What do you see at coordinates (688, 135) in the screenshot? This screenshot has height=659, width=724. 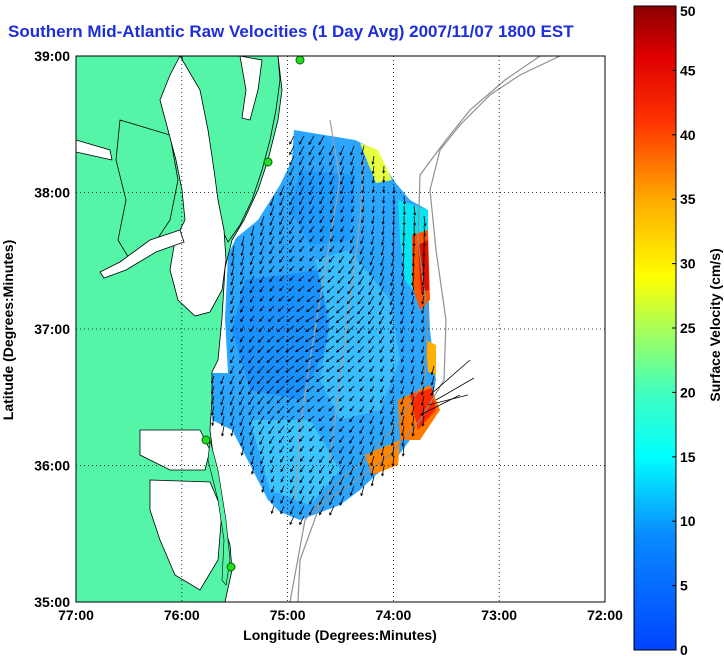 I see `colorbar-tick-label: 40` at bounding box center [688, 135].